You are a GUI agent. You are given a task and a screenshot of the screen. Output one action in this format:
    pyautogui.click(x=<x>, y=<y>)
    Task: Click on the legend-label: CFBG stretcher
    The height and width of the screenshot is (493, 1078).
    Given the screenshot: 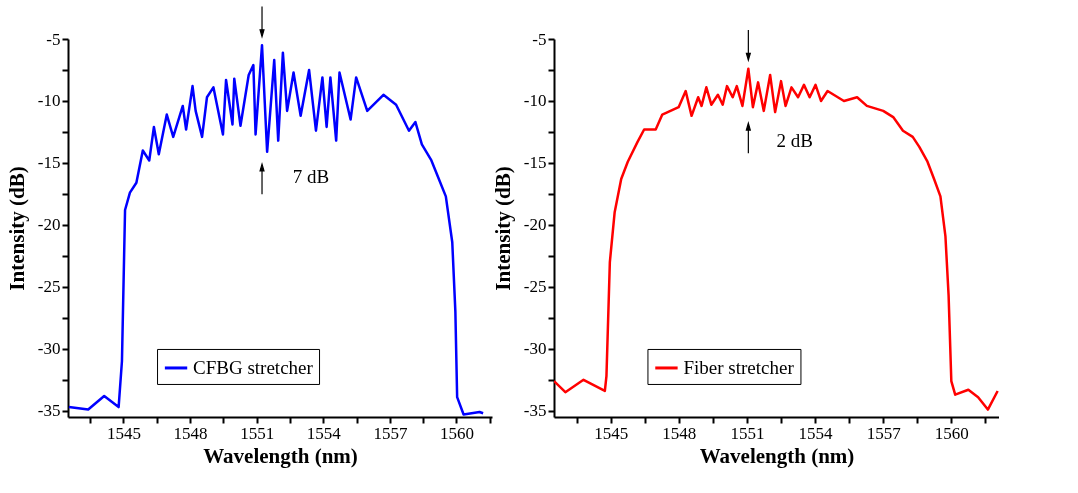 What is the action you would take?
    pyautogui.click(x=253, y=367)
    